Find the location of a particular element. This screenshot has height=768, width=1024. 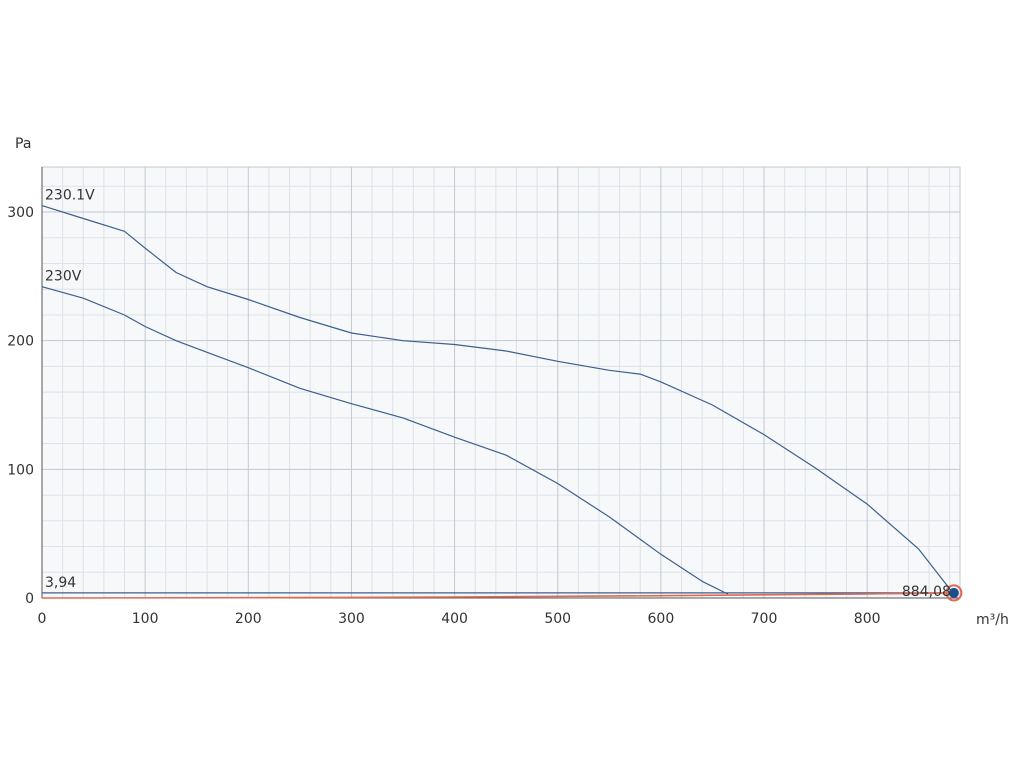

series-line-system is located at coordinates (497, 595).